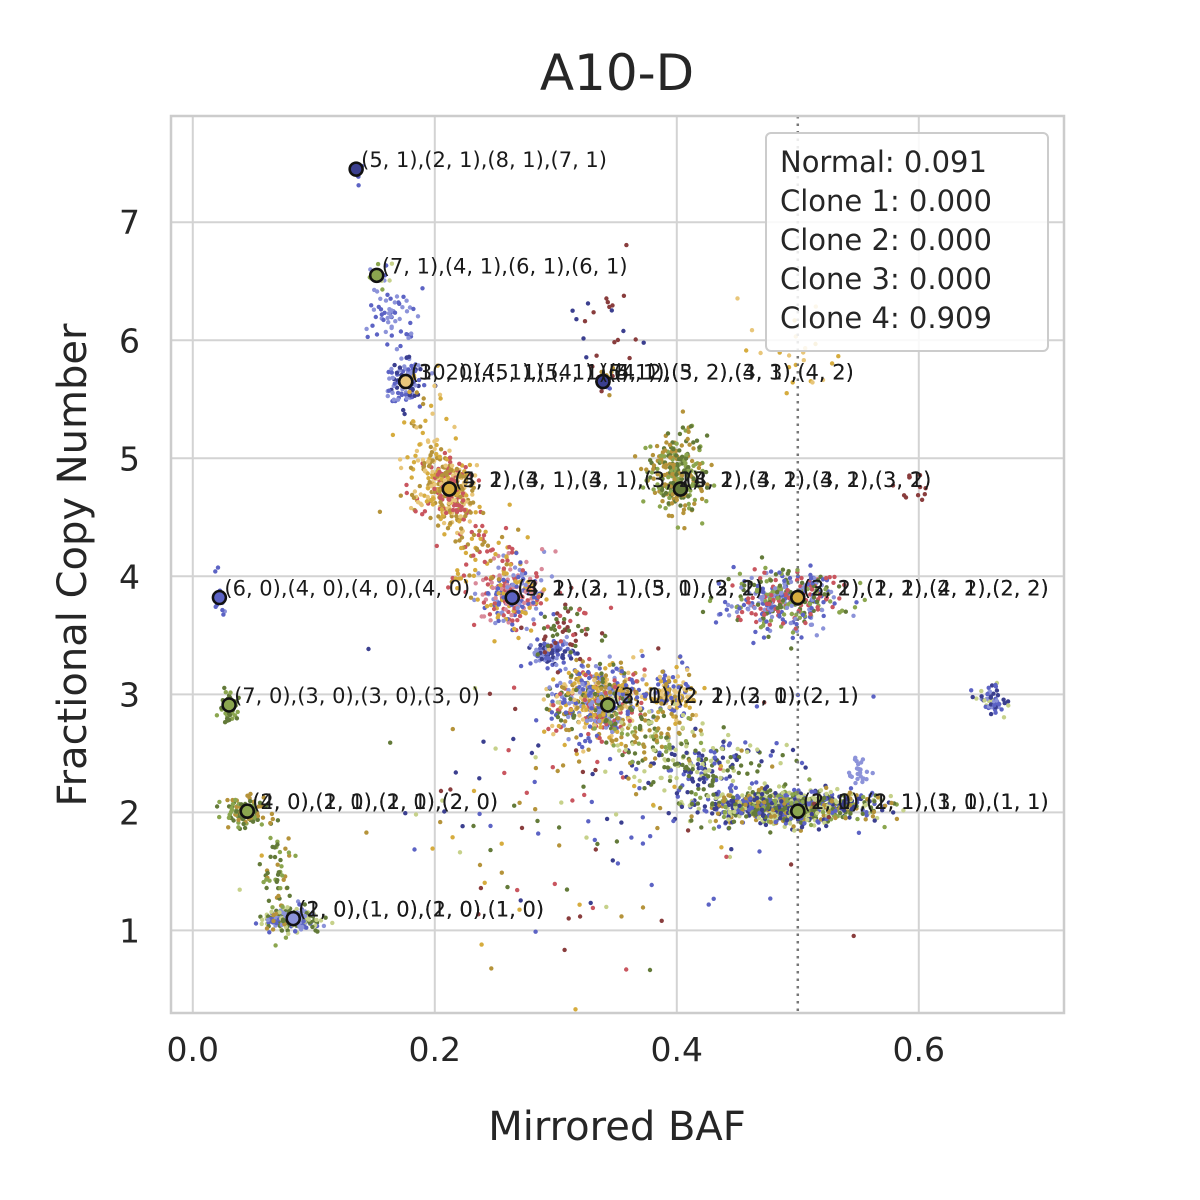  What do you see at coordinates (375, 802) in the screenshot?
I see `centroid-label: (4, 0),(1, 1),(1, 1),(2, 0)` at bounding box center [375, 802].